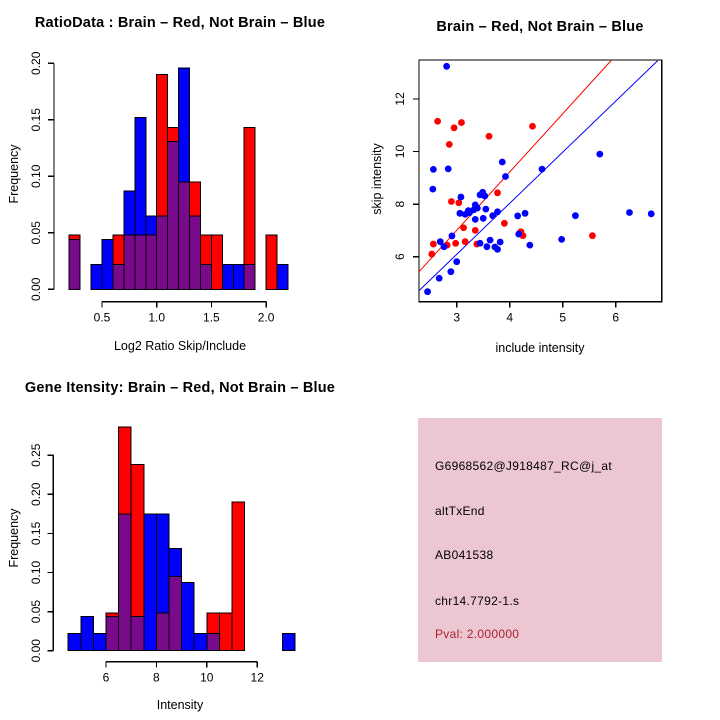 This screenshot has width=720, height=720. I want to click on y-tick-label: 0.25, so click(36, 455).